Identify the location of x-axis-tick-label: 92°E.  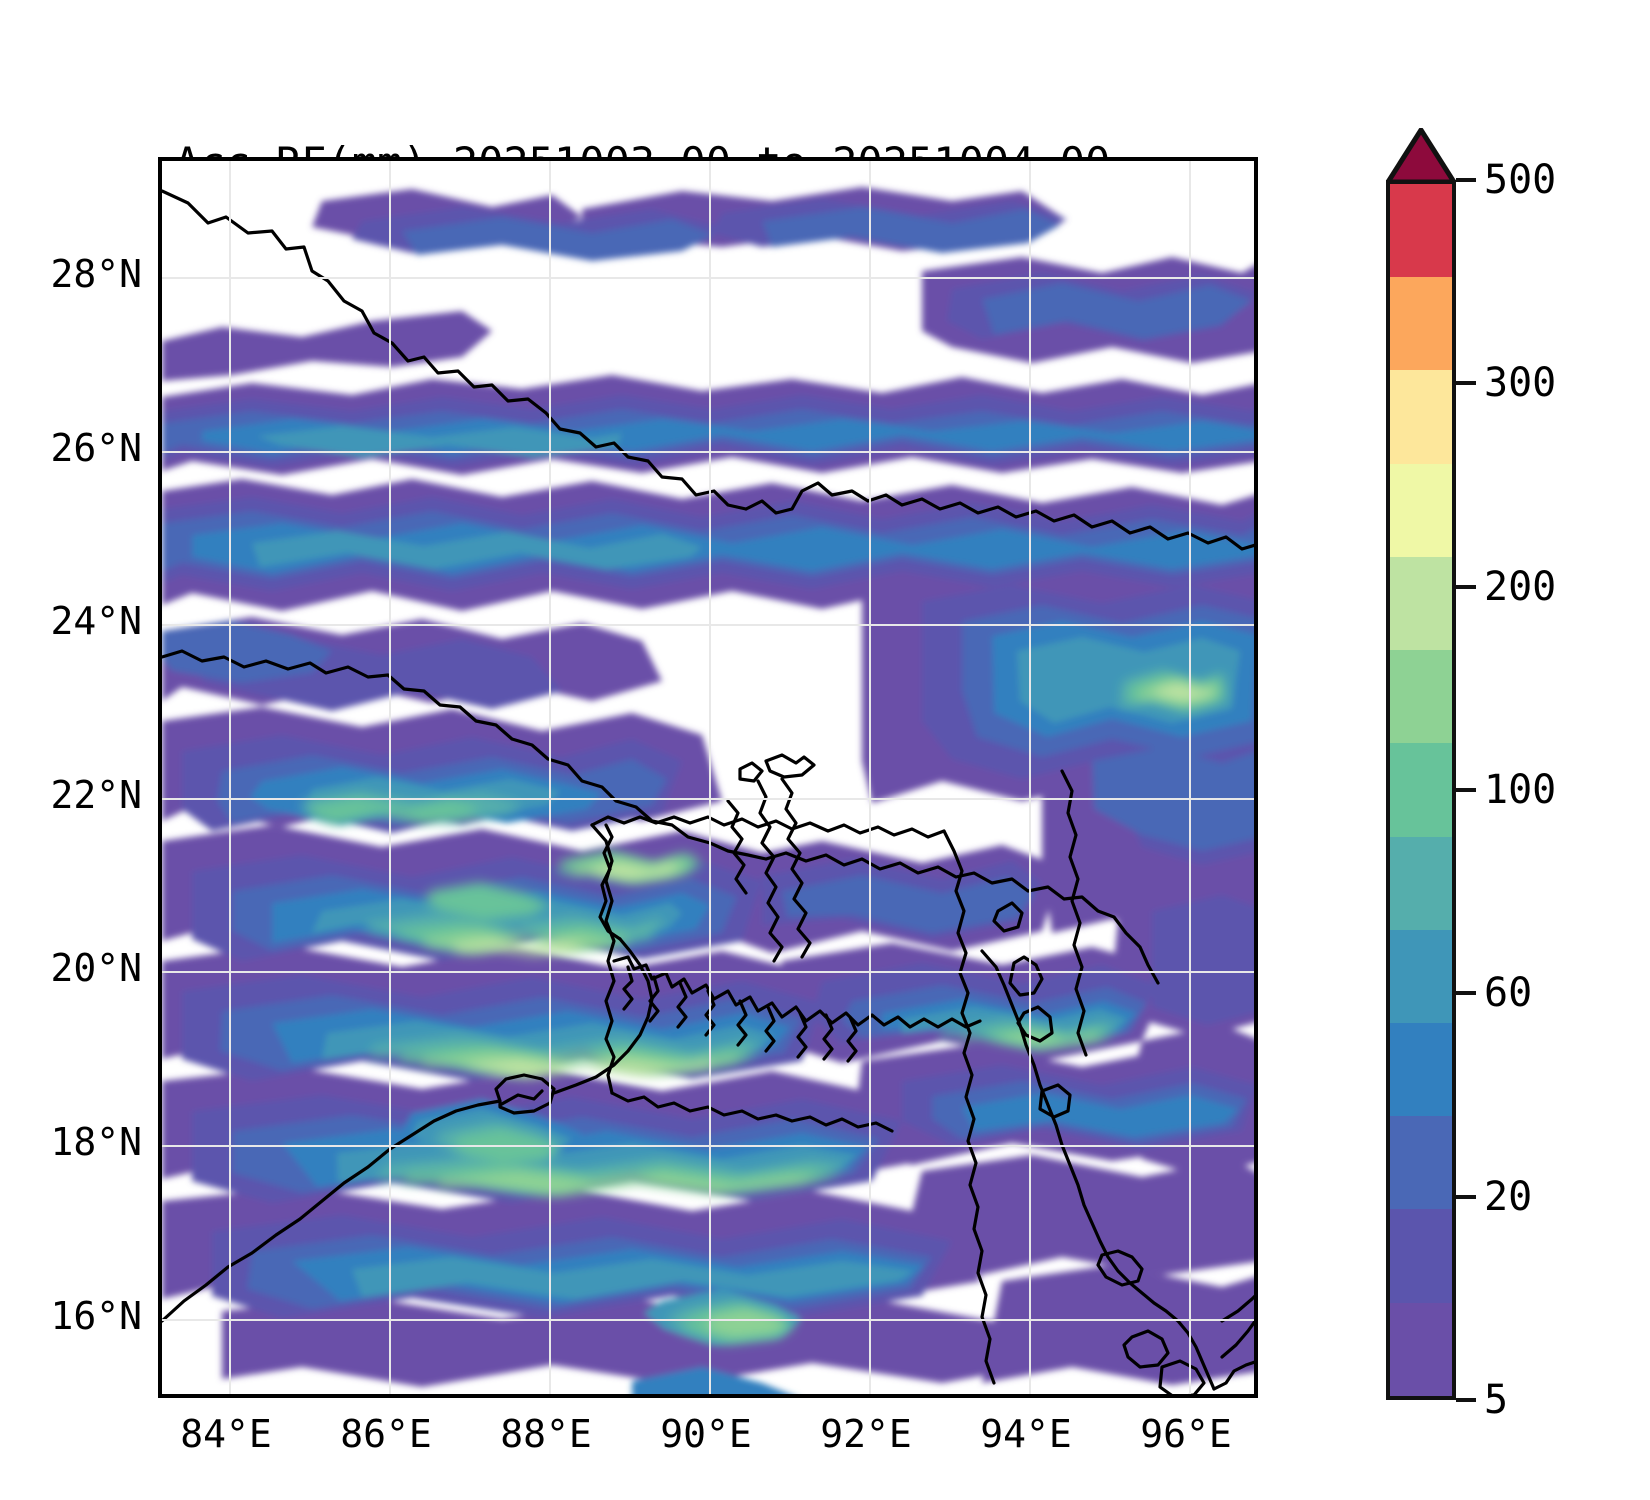
(866, 1434).